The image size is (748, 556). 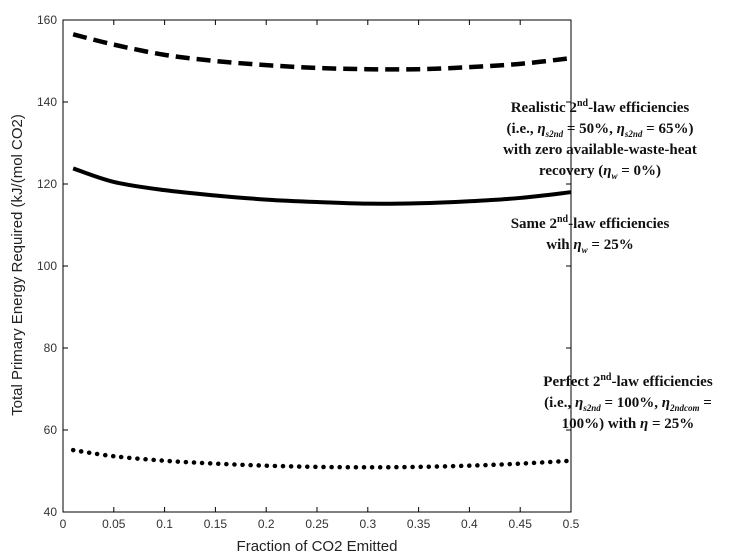 I want to click on y-tick-label: 160, so click(x=47, y=20).